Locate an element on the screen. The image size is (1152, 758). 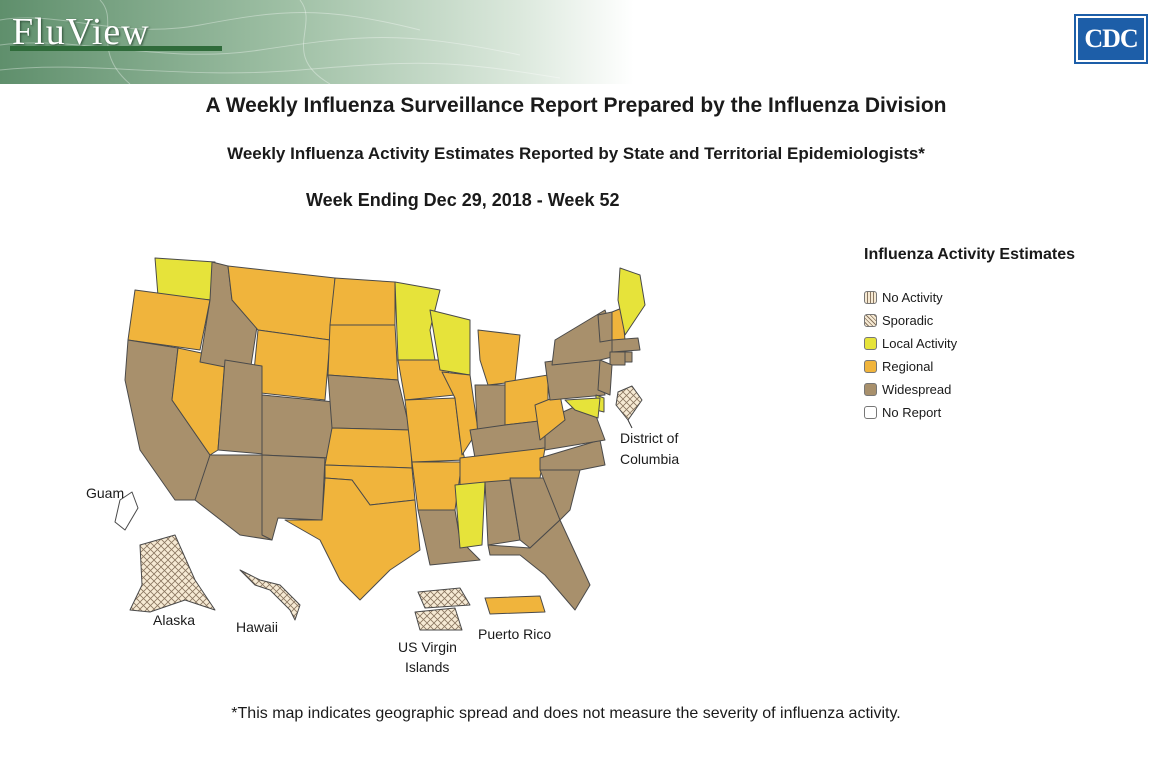
legend-item-no-activity: No Activity is located at coordinates (969, 297).